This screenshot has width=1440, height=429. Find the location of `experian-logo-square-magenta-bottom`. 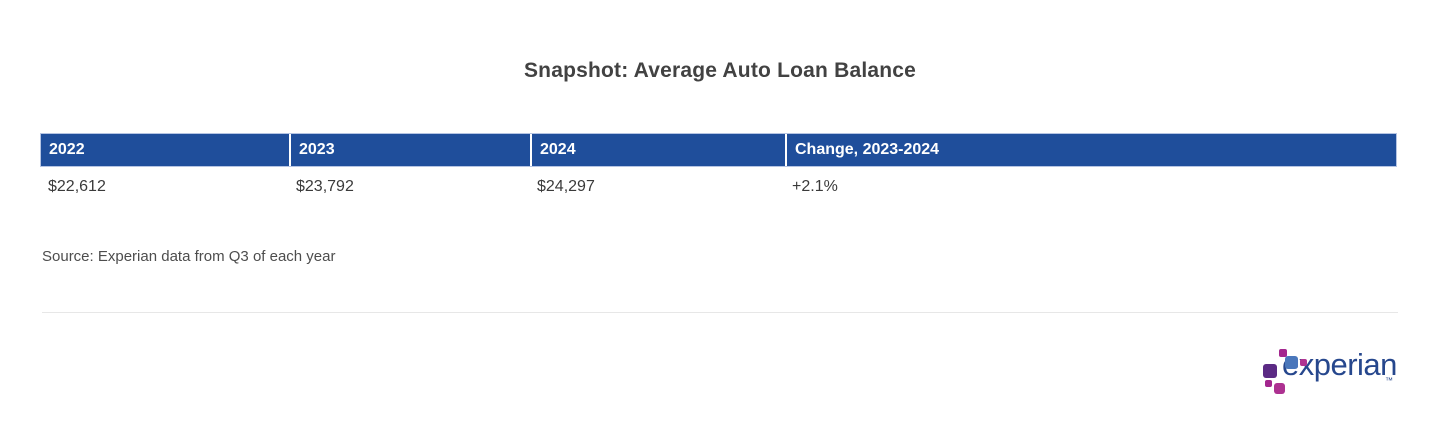

experian-logo-square-magenta-bottom is located at coordinates (1279, 388).